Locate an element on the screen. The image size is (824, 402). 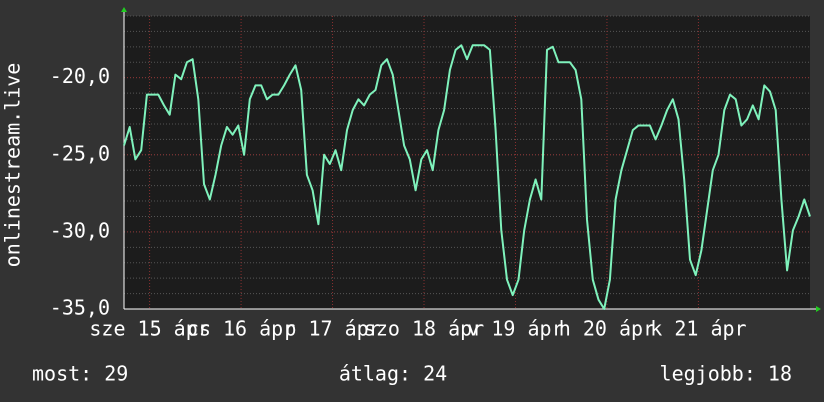
legend-best: legjobb: 18 is located at coordinates (726, 374).